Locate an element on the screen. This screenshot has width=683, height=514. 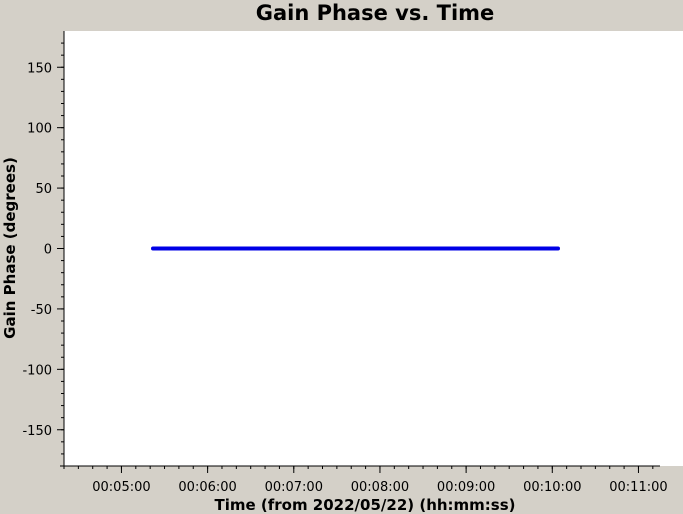
y-tick-label: 100 is located at coordinates (39, 129).